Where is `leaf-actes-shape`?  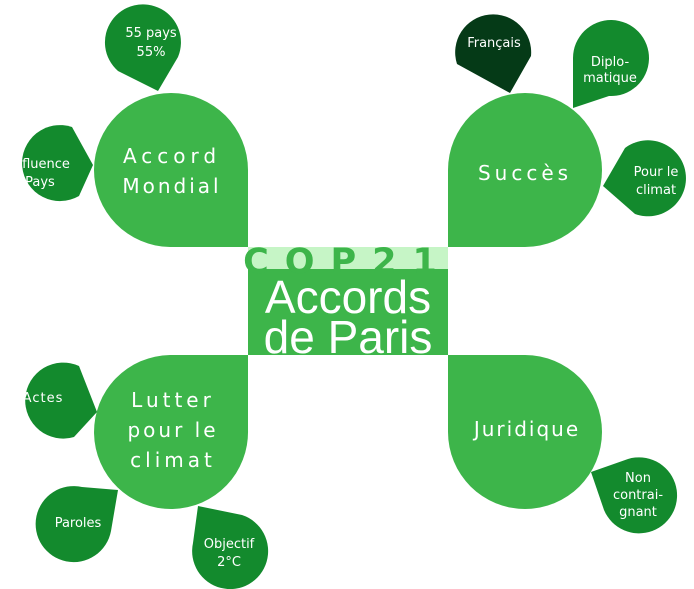 leaf-actes-shape is located at coordinates (61, 400).